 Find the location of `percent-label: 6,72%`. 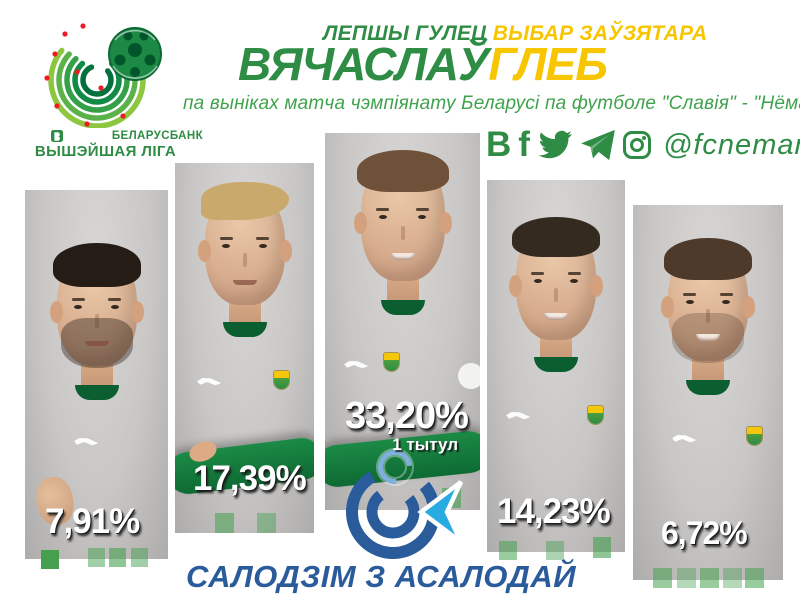

percent-label: 6,72% is located at coordinates (704, 533).